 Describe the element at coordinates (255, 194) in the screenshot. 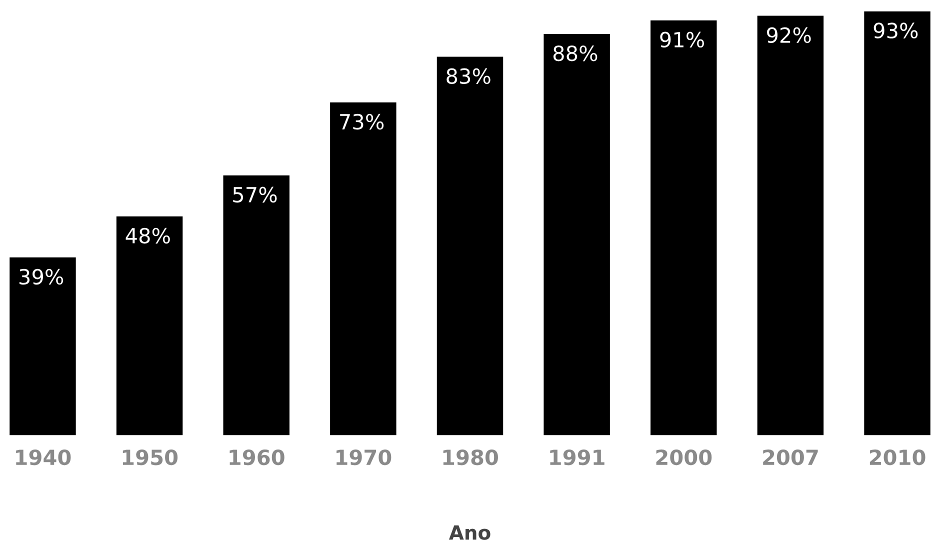

I see `data-label: 57%` at that location.